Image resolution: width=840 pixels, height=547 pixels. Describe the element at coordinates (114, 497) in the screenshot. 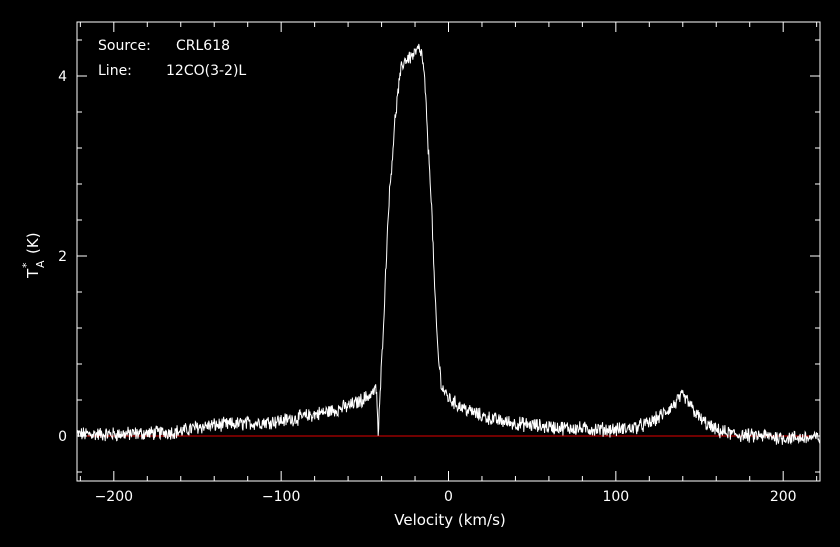

I see `x-tick-label: −200` at that location.